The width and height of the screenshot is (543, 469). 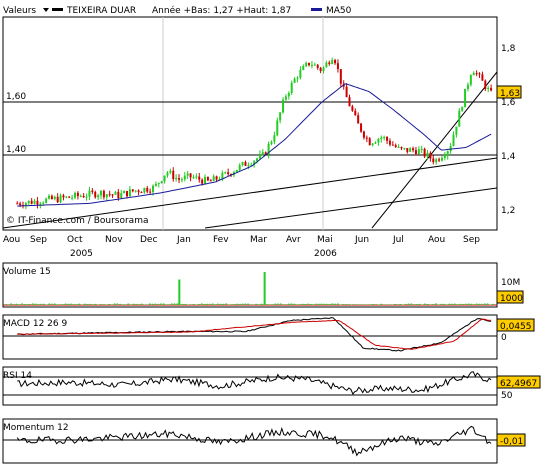 What do you see at coordinates (57, 9) in the screenshot?
I see `price-legend-swatch` at bounding box center [57, 9].